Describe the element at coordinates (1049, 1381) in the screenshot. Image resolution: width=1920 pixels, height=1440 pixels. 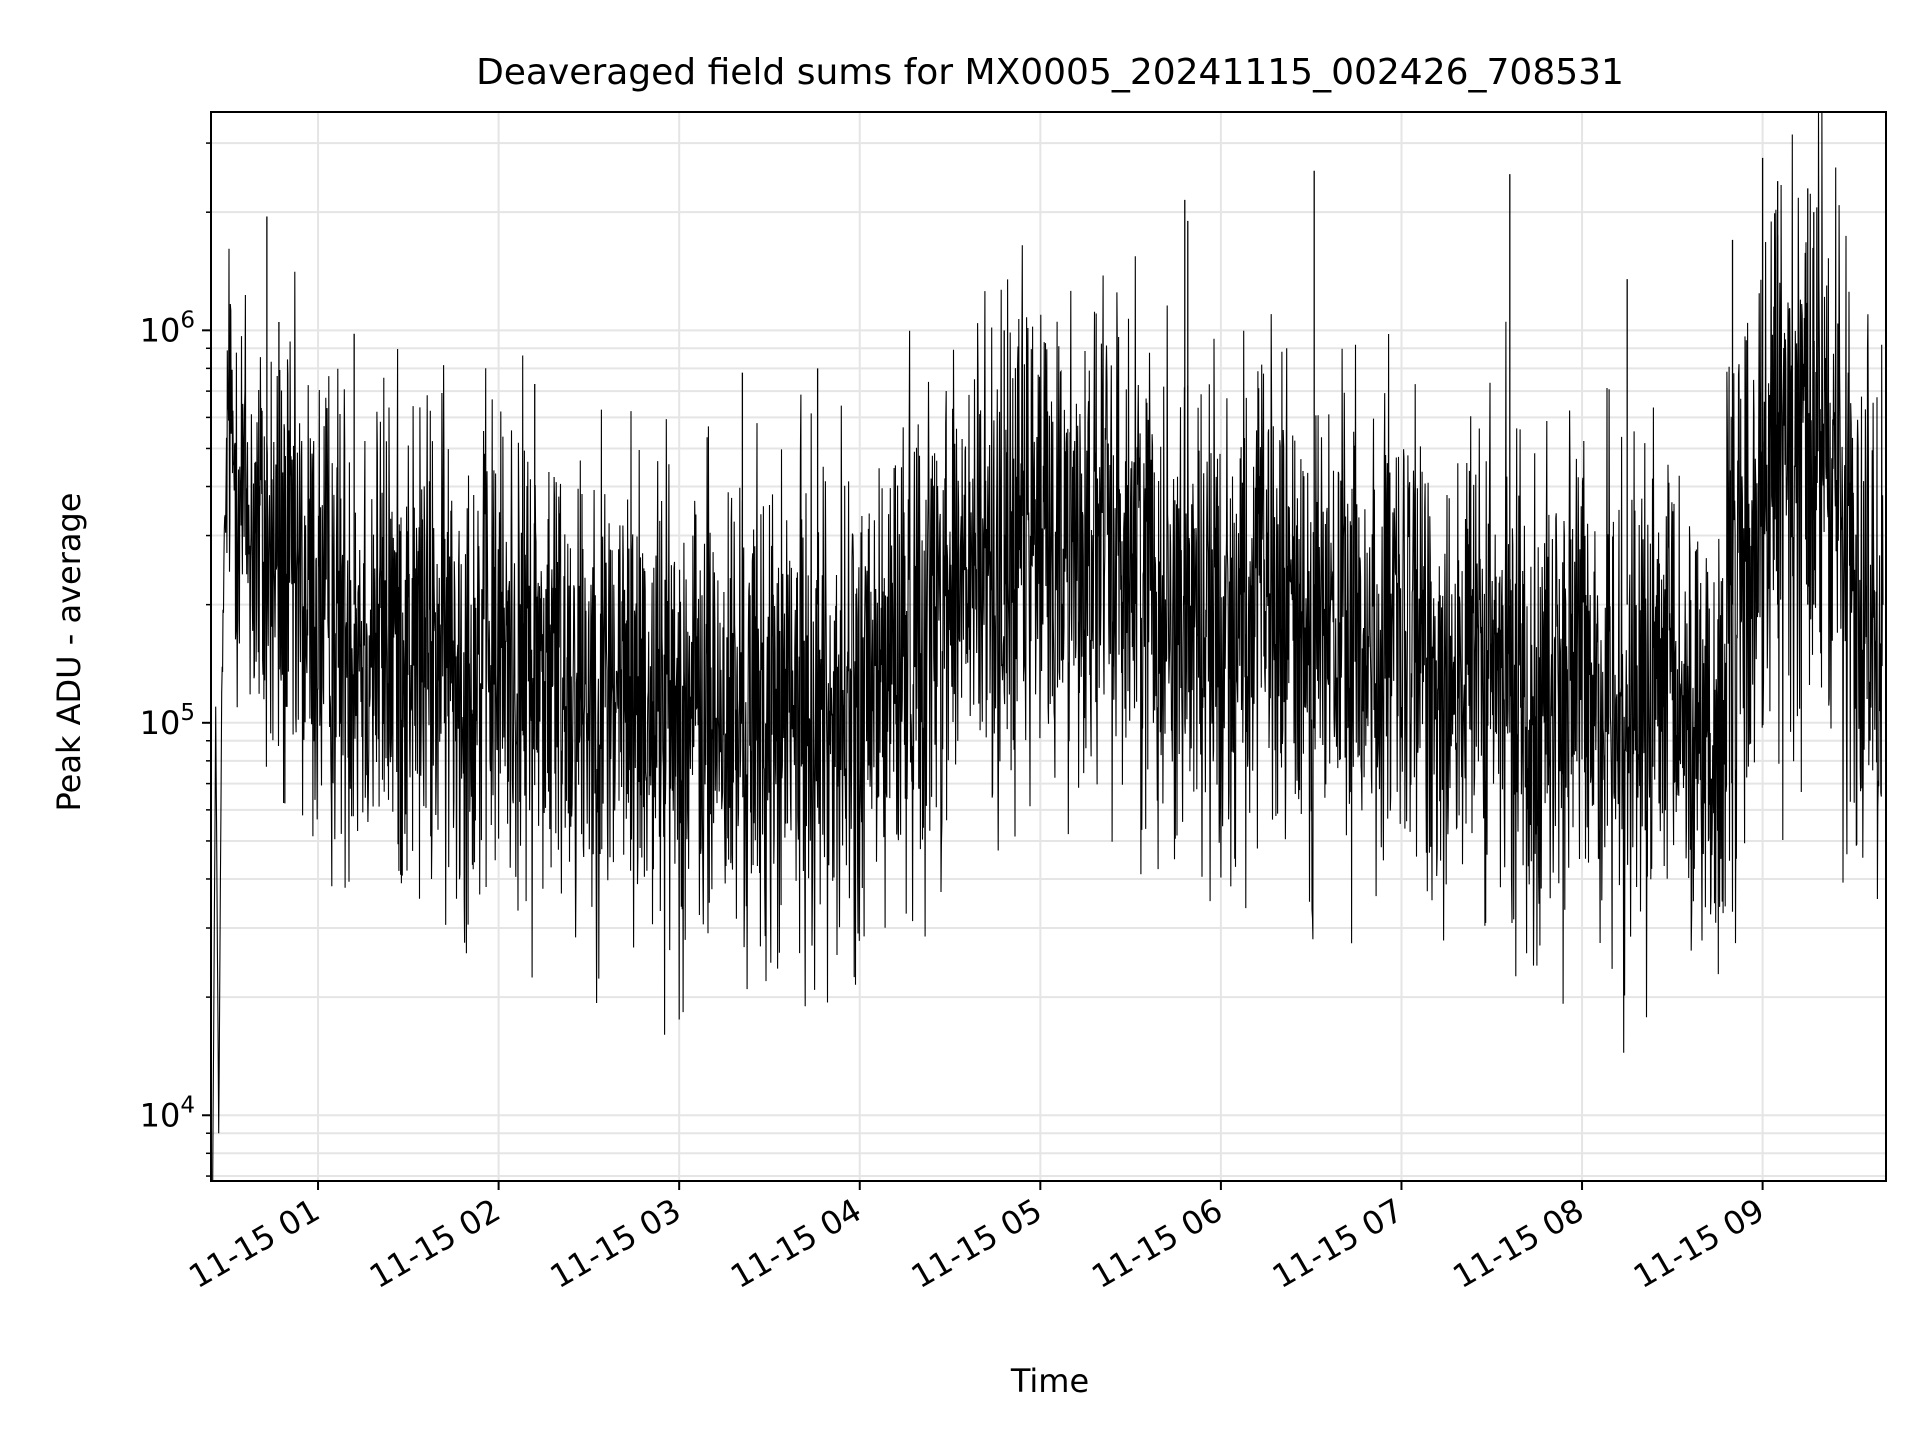
I see `x-axis-label: Time` at that location.